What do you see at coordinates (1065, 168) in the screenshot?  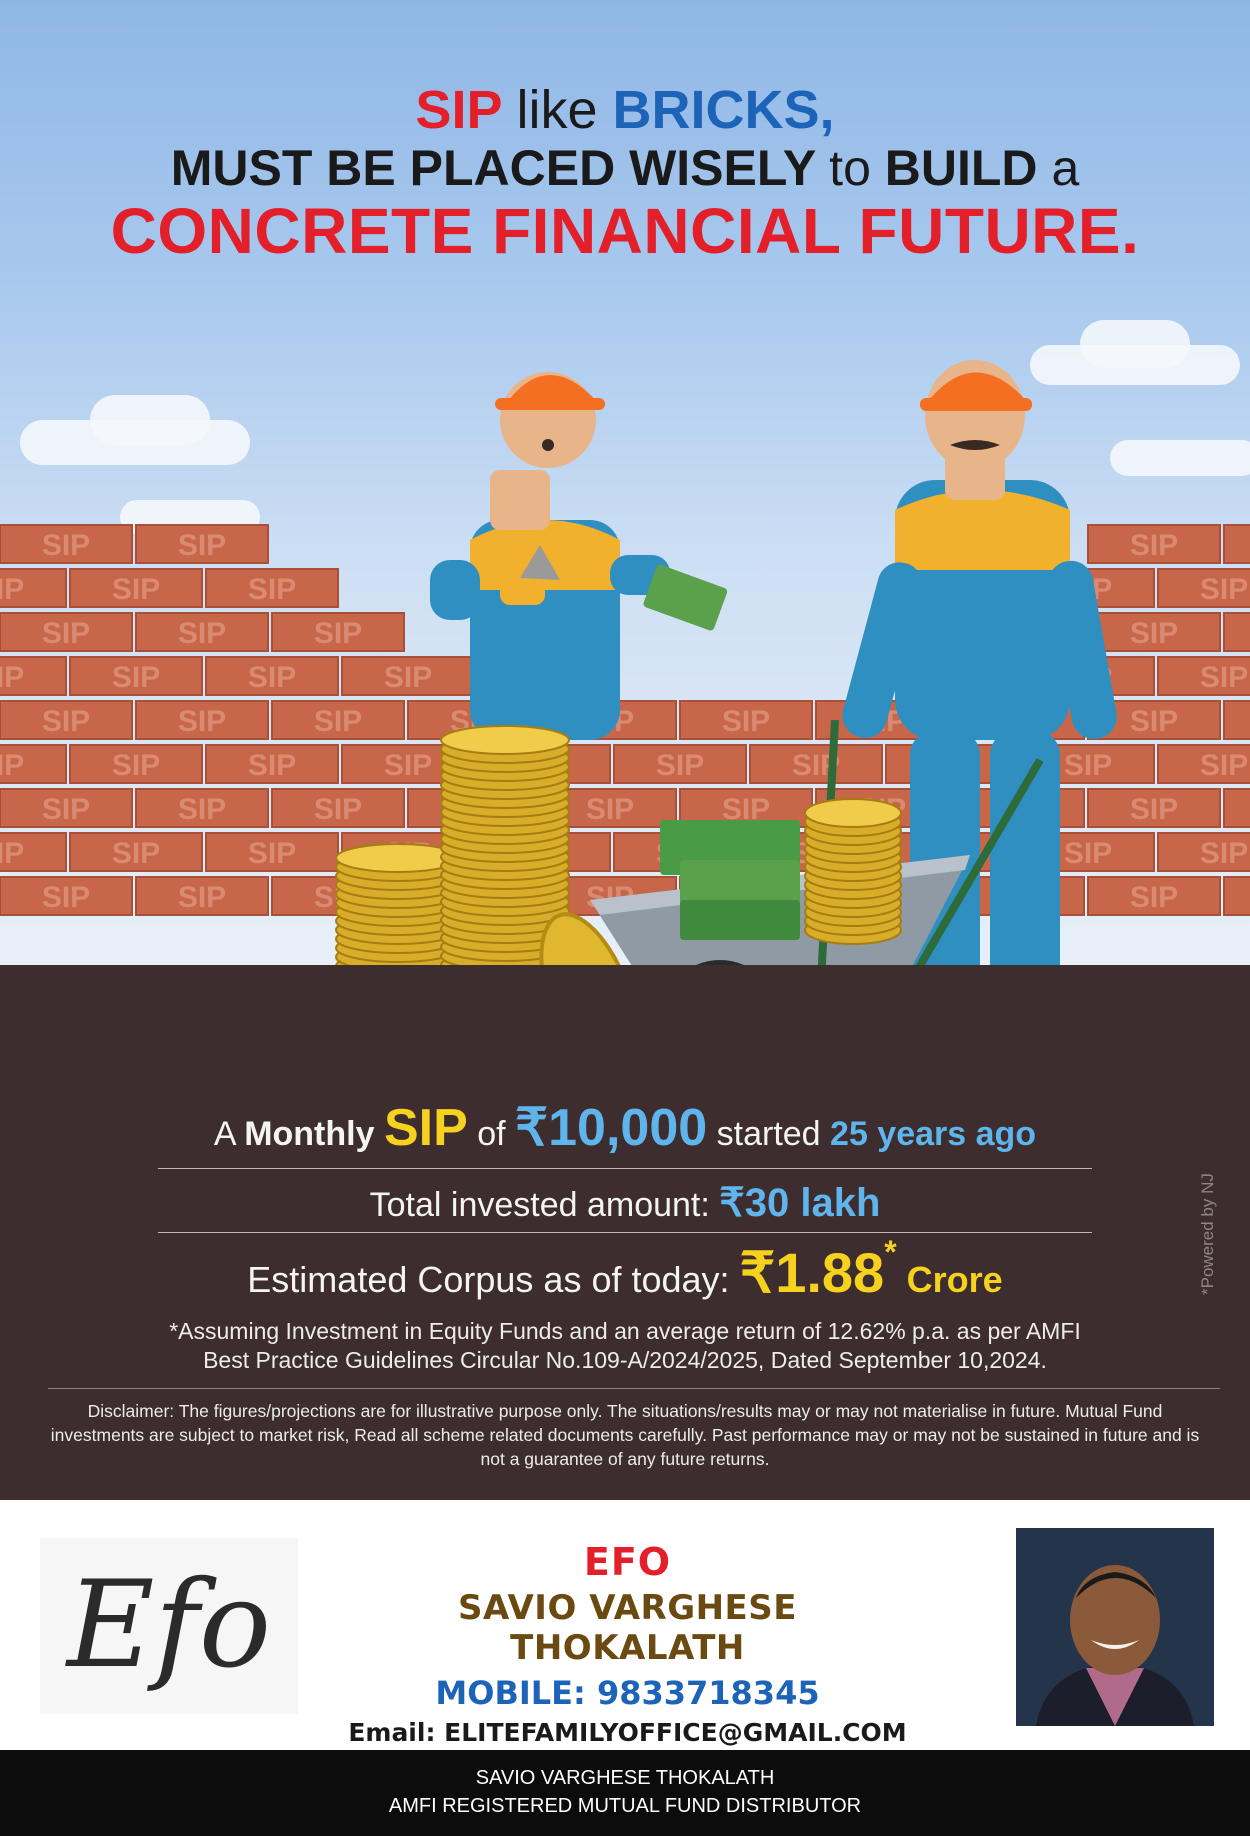 I see `headline-a: a` at bounding box center [1065, 168].